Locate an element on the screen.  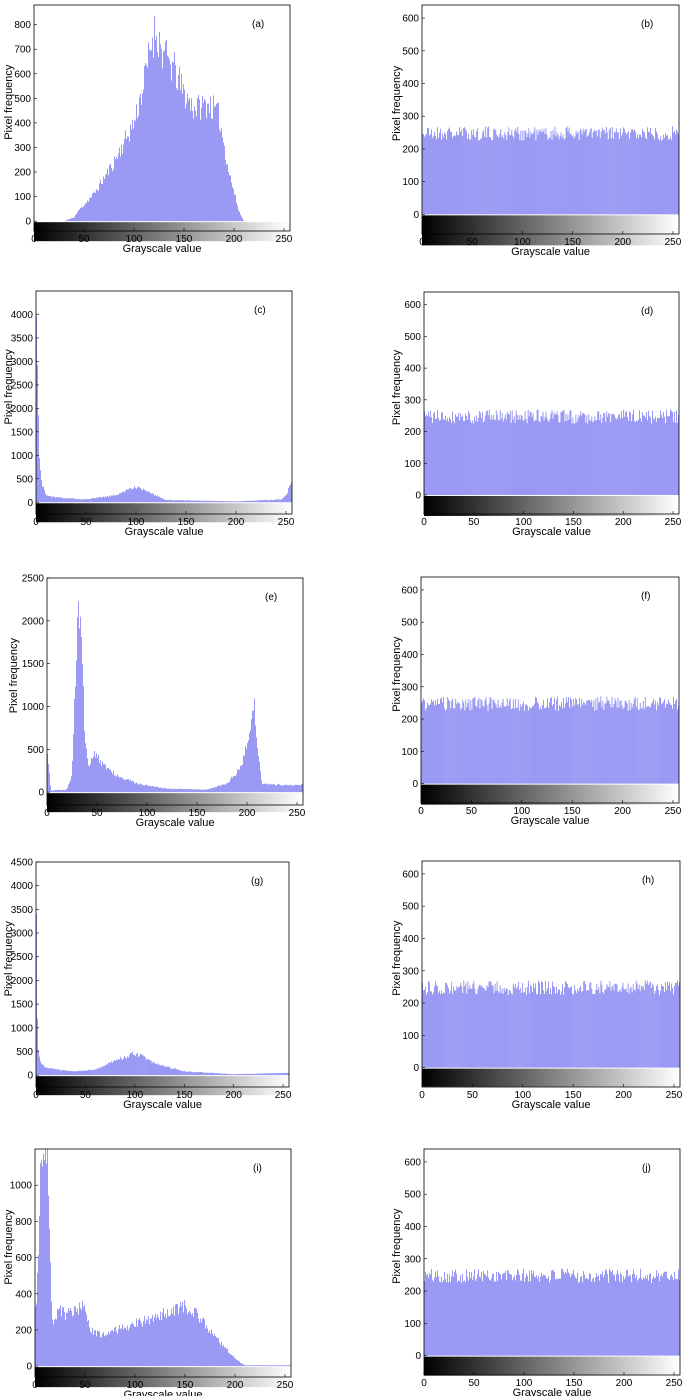
panel-label: (g) is located at coordinates (257, 881).